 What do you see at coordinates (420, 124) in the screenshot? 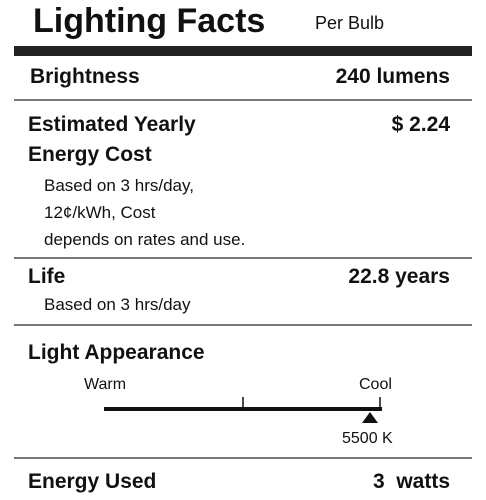
I see `cost-value: $ 2.24` at bounding box center [420, 124].